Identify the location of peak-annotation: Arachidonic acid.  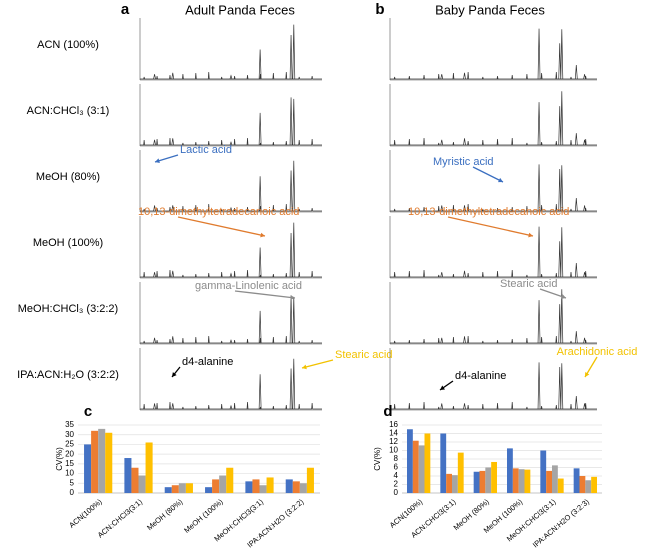
(597, 352).